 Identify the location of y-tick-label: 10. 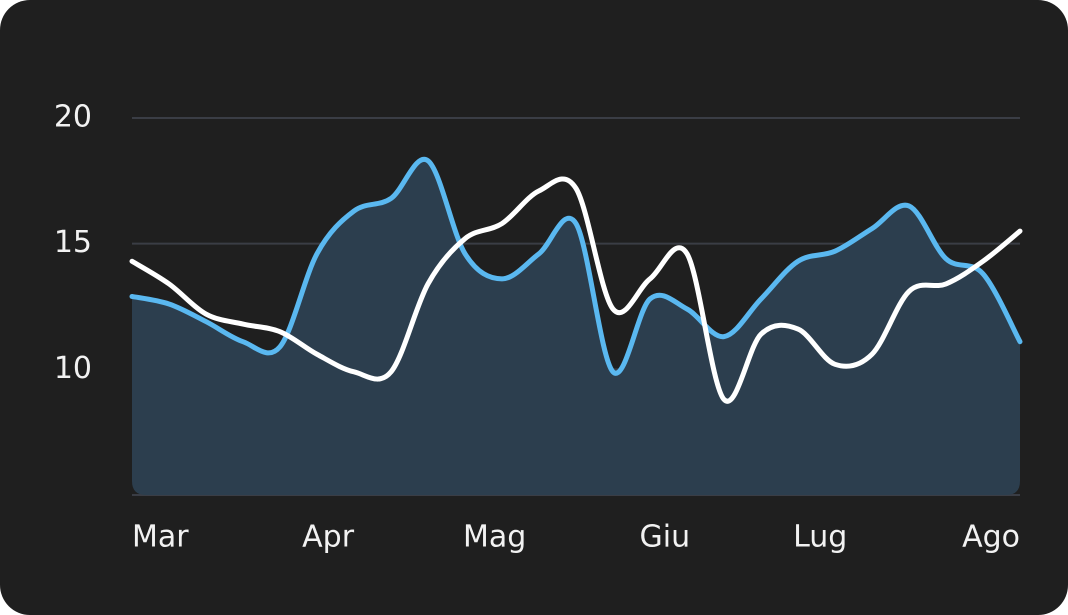
(73, 368).